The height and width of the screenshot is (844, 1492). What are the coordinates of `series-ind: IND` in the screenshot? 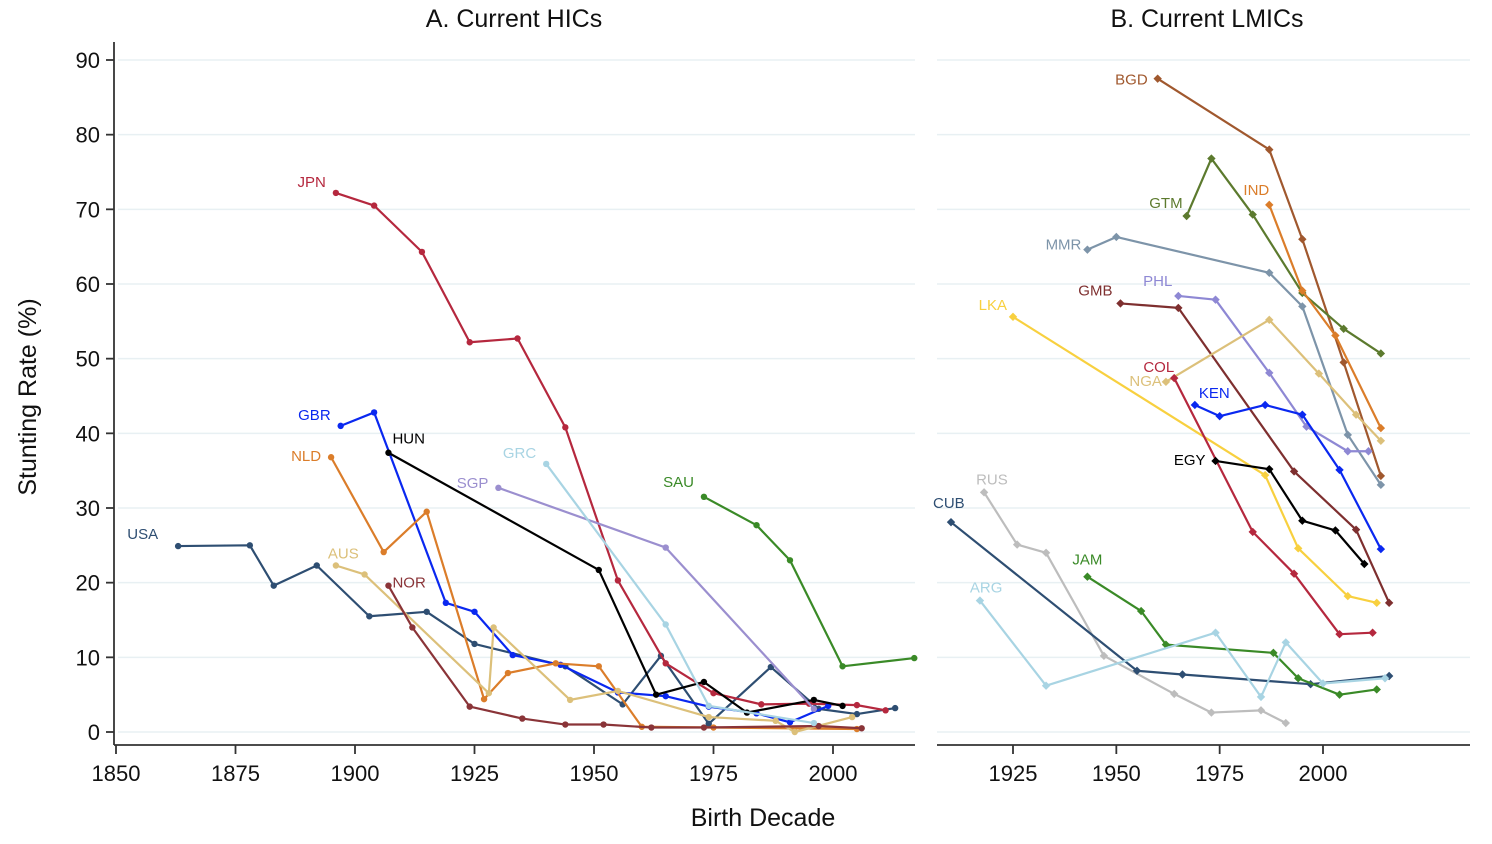 It's located at (1314, 307).